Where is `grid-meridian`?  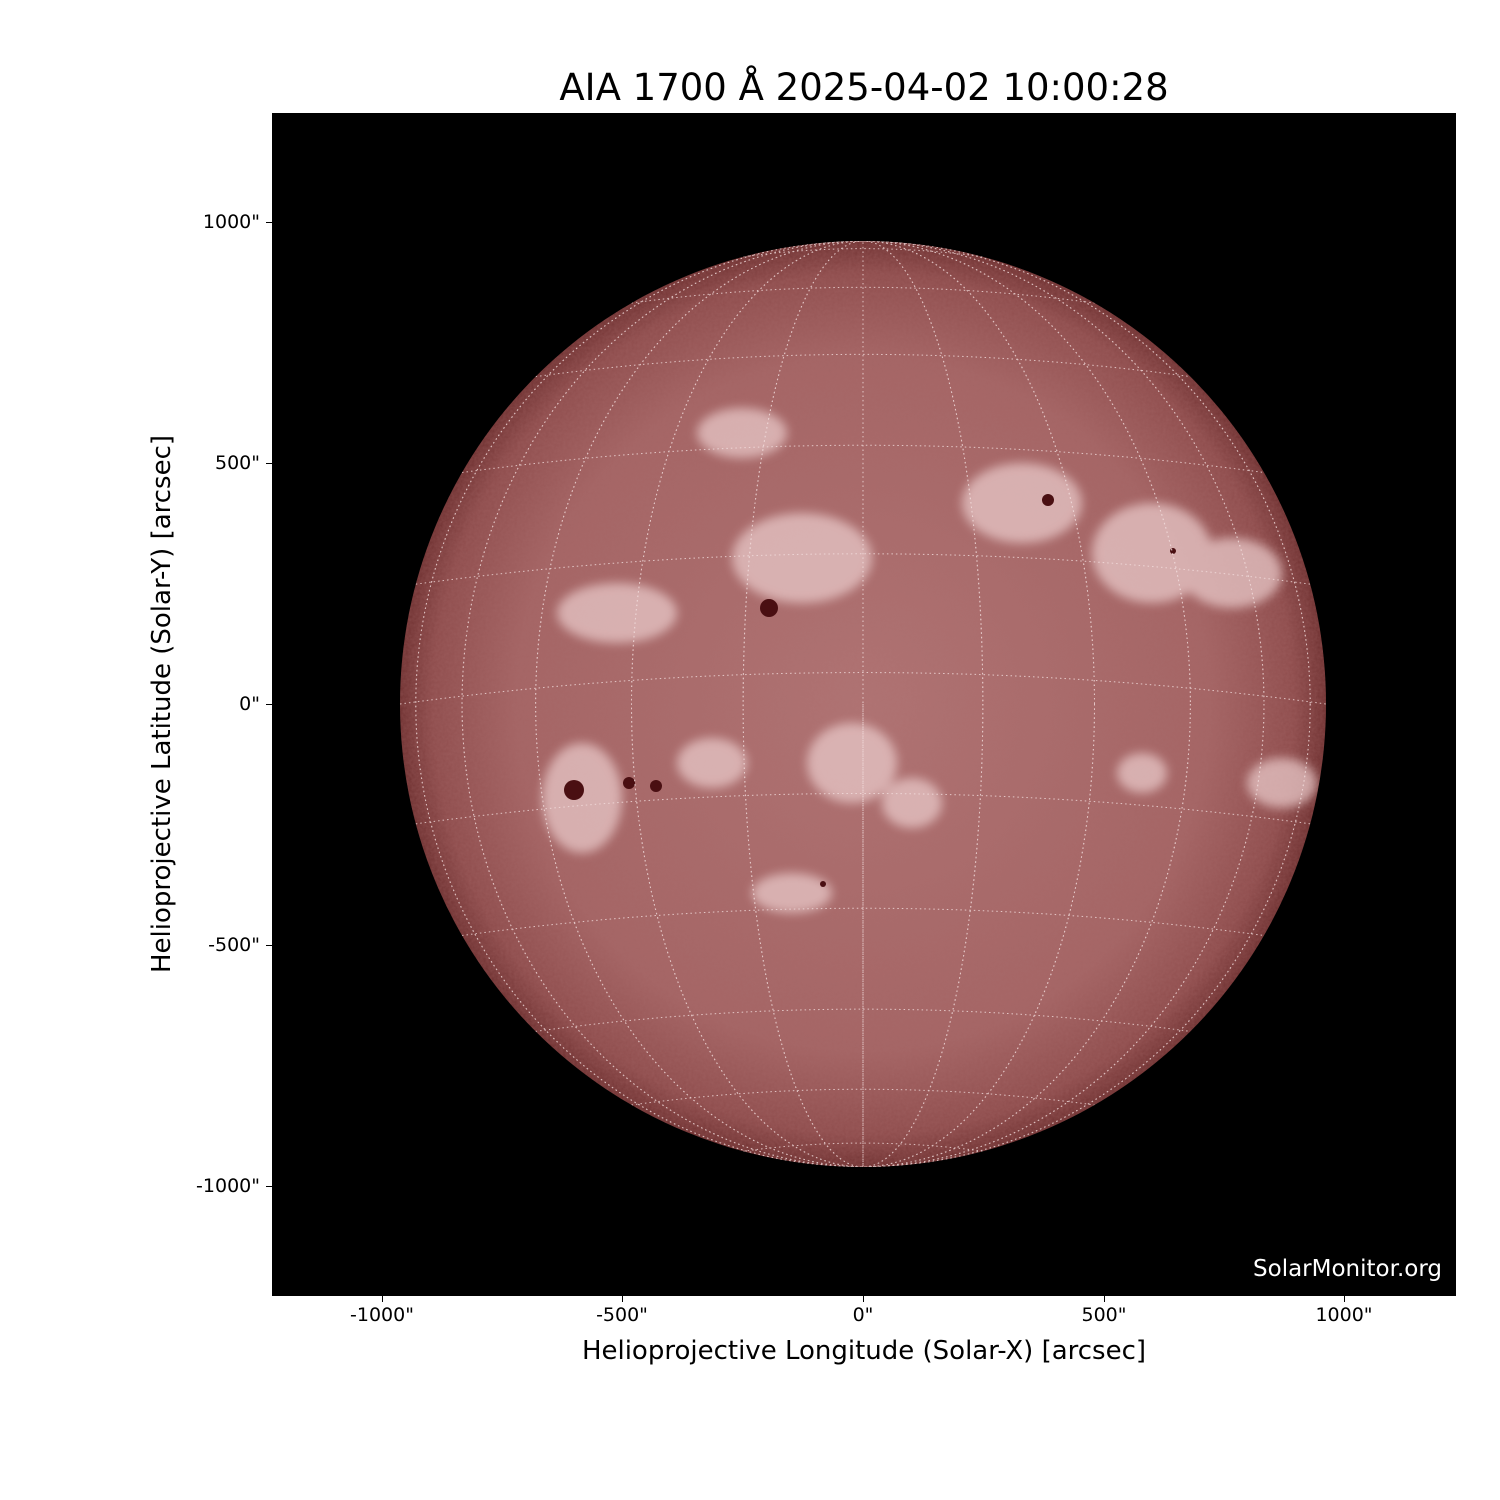 grid-meridian is located at coordinates (863, 704).